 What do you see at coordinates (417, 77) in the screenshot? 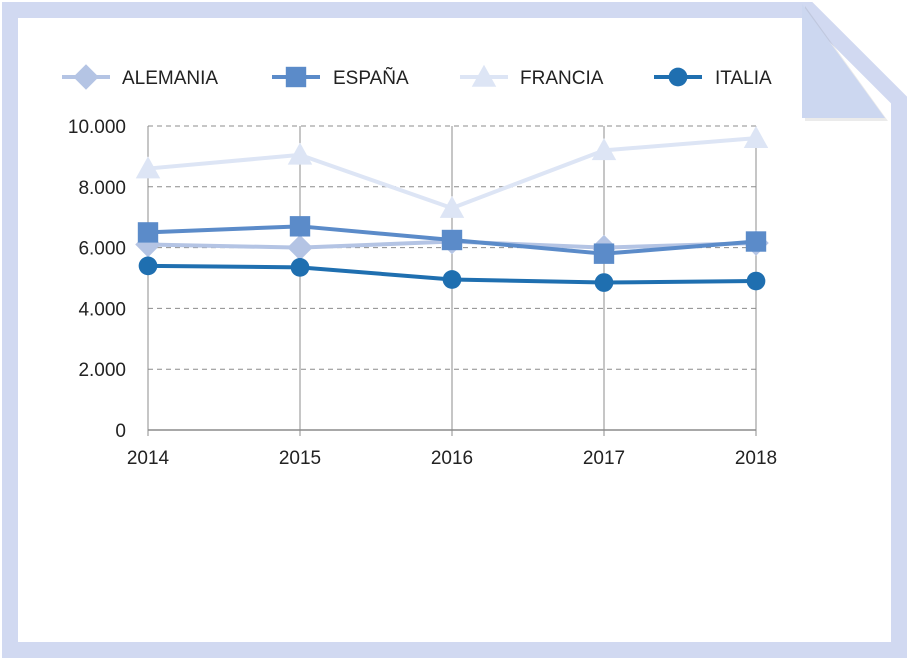
I see `legend: ALEMANIA ESPAÑA FRANCIA ITALIA` at bounding box center [417, 77].